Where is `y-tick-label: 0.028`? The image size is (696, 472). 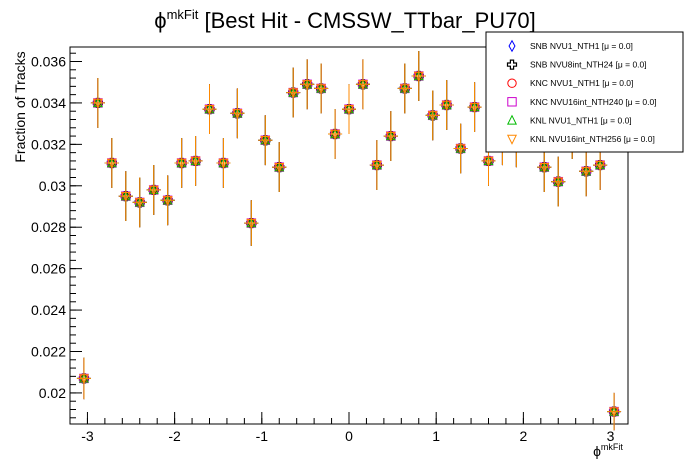 y-tick-label: 0.028 is located at coordinates (48, 227).